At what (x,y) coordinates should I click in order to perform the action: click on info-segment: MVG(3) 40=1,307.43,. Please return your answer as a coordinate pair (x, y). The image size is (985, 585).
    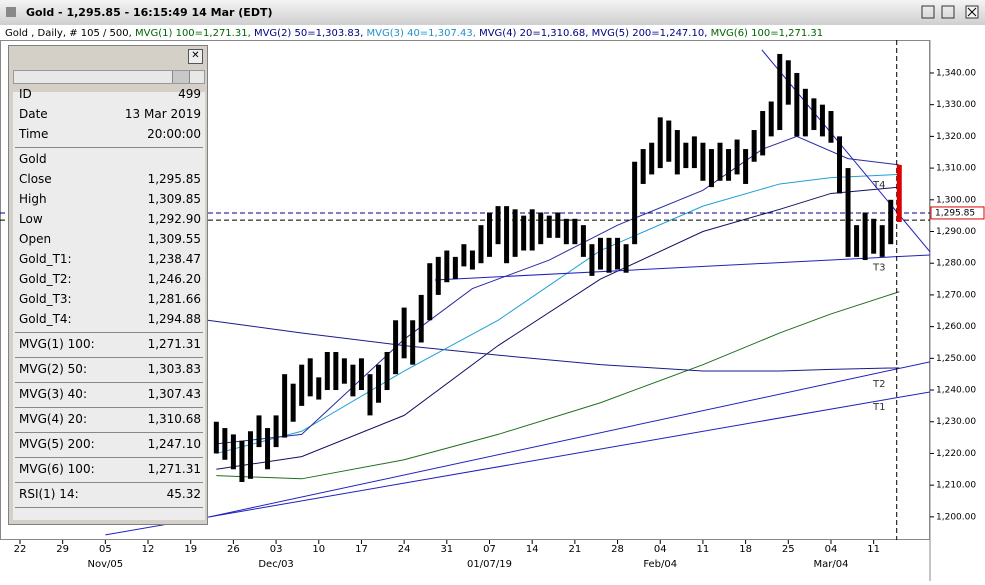
    Looking at the image, I should click on (421, 33).